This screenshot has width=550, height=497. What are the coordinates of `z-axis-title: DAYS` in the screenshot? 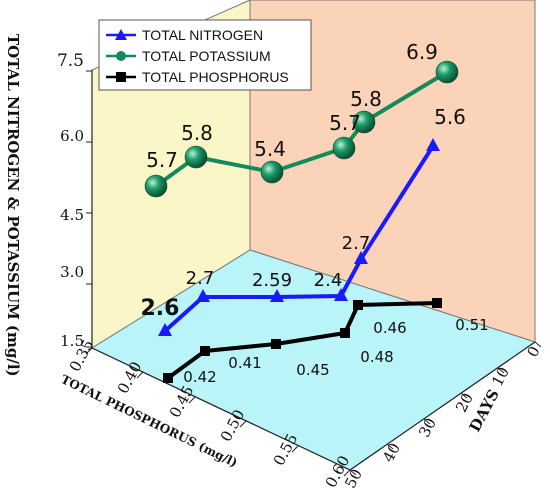 It's located at (484, 410).